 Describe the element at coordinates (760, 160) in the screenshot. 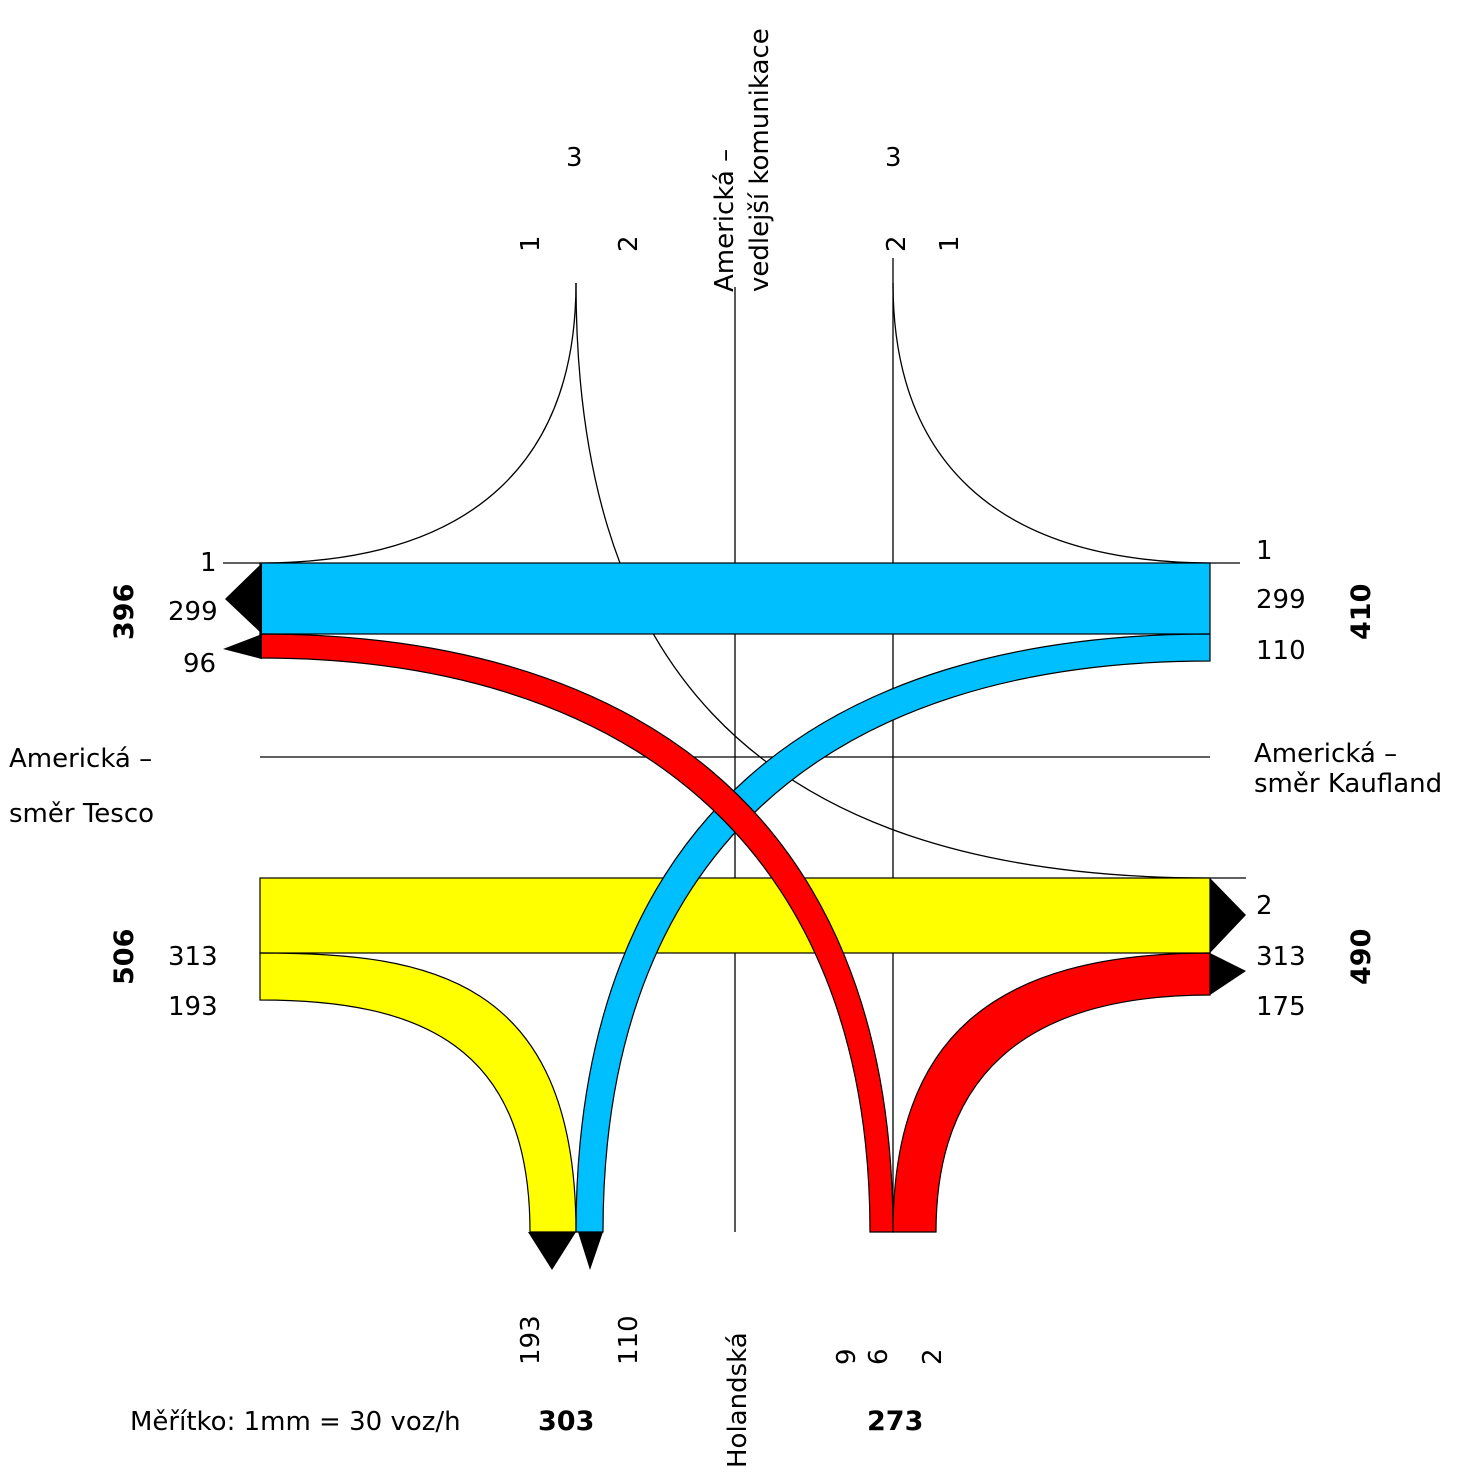

I see `north-road-label-line2: vedlejší komunikace` at that location.